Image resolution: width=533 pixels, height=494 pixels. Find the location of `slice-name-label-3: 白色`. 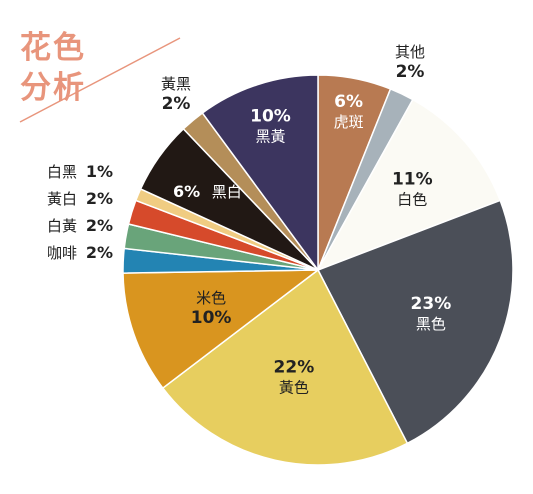

slice-name-label-3: 白色 is located at coordinates (412, 199).